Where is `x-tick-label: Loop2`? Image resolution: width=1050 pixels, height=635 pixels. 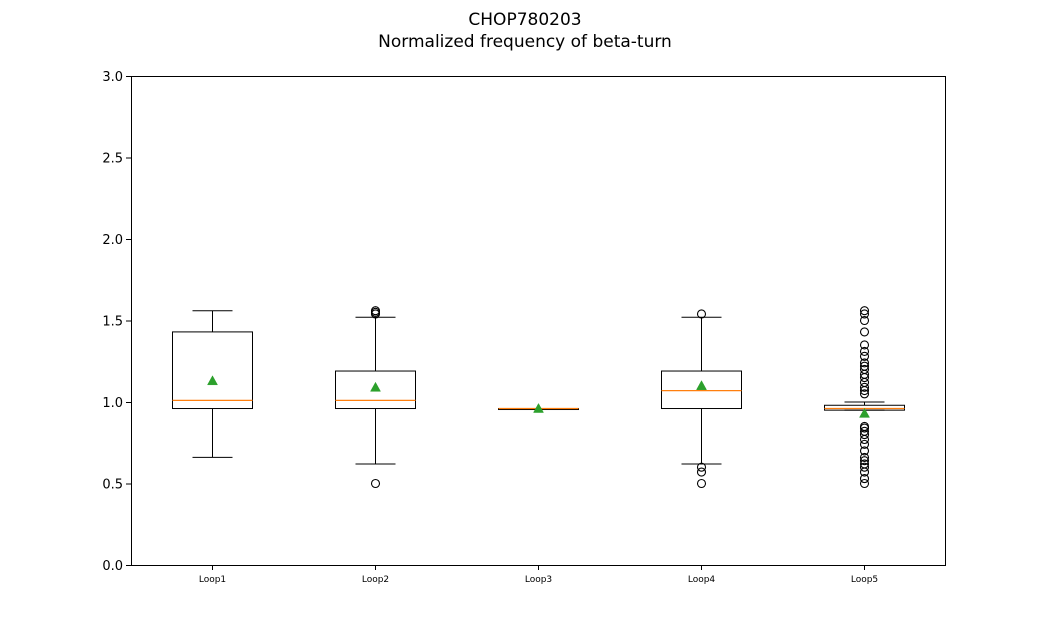
x-tick-label: Loop2 is located at coordinates (375, 580).